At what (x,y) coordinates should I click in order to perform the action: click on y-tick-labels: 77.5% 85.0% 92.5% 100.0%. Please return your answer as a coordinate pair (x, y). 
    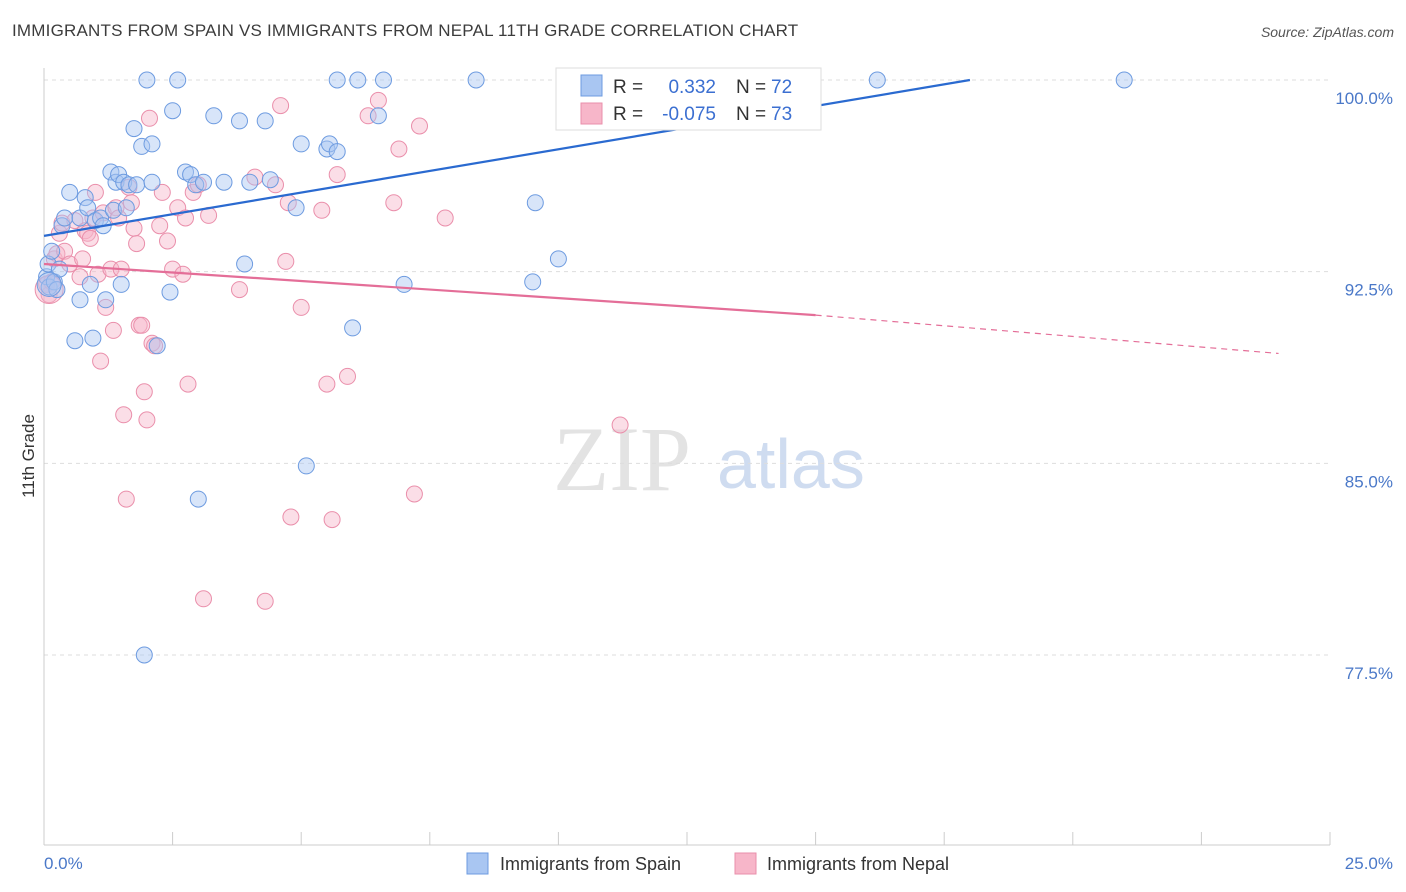
    Looking at the image, I should click on (1364, 386).